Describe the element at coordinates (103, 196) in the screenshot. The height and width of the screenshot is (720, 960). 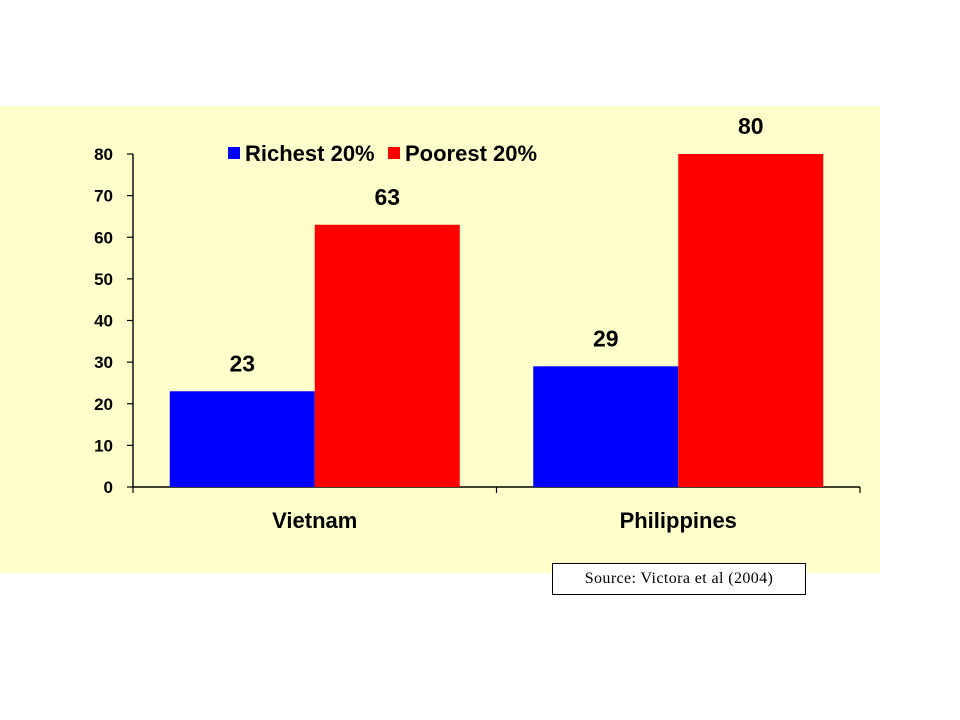
I see `y-tick-label: 70` at that location.